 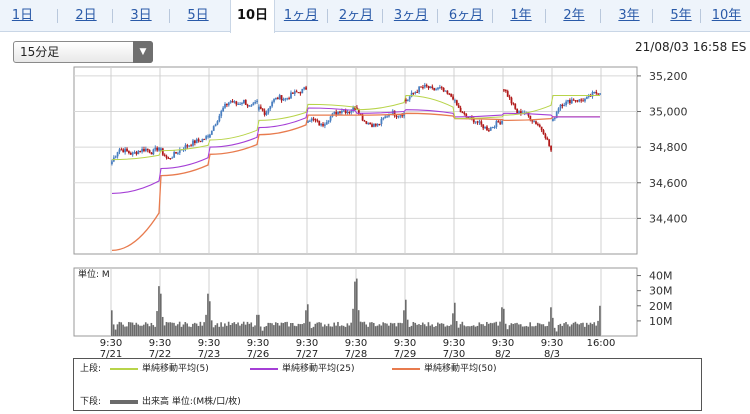 I want to click on tab-8: 3ヶ月, so click(x=411, y=15).